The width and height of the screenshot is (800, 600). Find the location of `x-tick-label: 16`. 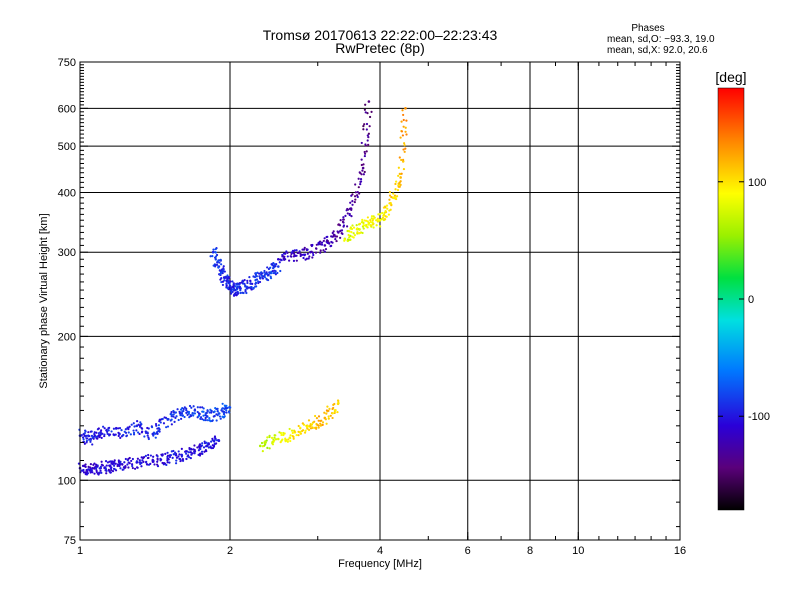

x-tick-label: 16 is located at coordinates (680, 551).